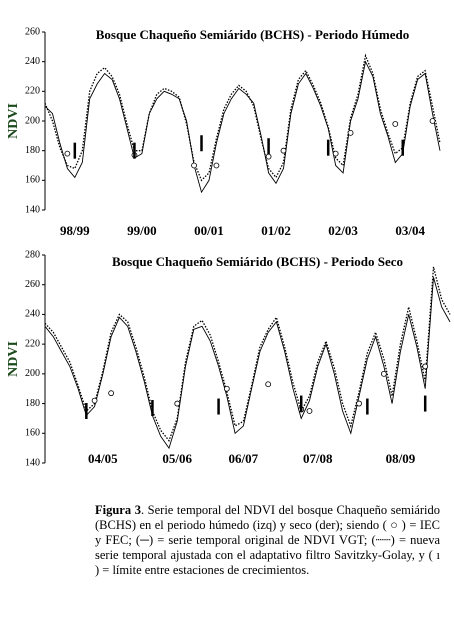 This screenshot has width=454, height=621. What do you see at coordinates (318, 458) in the screenshot?
I see `x-tick-label: 07/08` at bounding box center [318, 458].